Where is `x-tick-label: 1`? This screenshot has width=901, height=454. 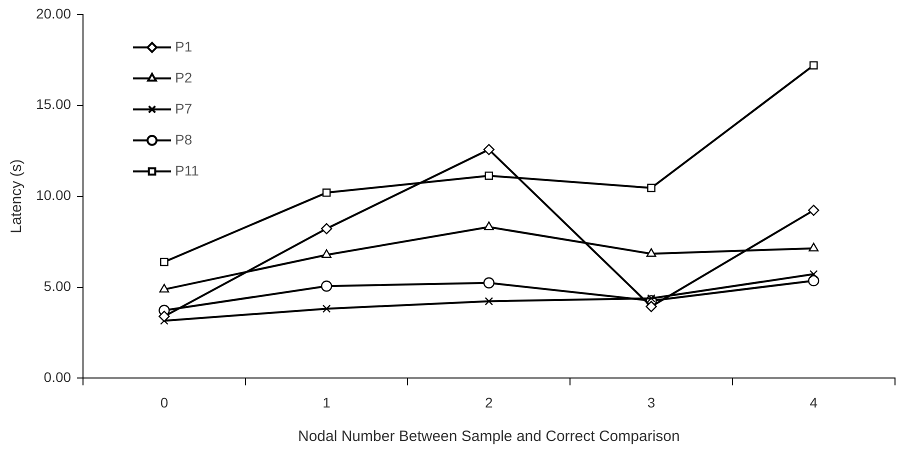 x-tick-label: 1 is located at coordinates (326, 402).